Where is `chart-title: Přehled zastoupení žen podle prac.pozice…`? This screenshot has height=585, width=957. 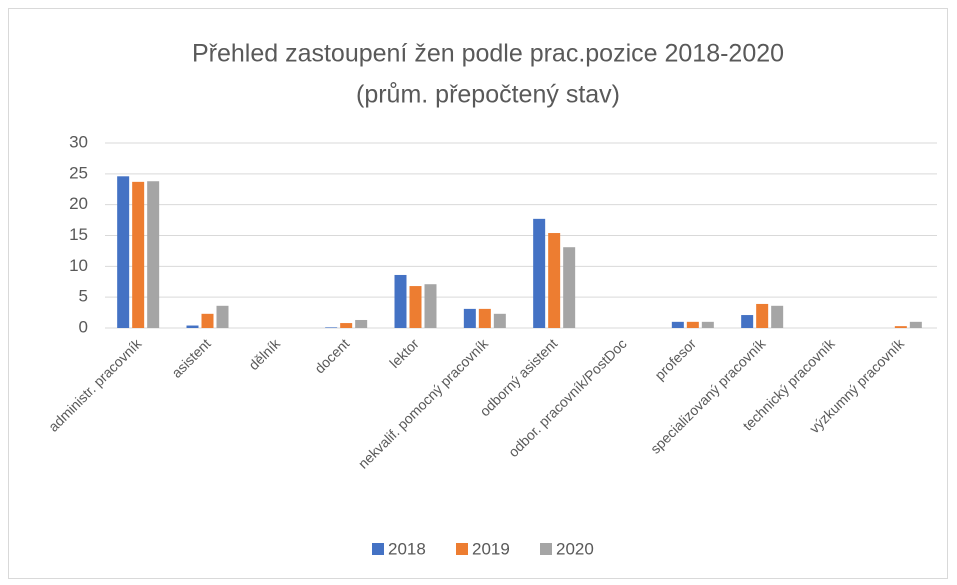
chart-title: Přehled zastoupení žen podle prac.pozice… is located at coordinates (488, 54).